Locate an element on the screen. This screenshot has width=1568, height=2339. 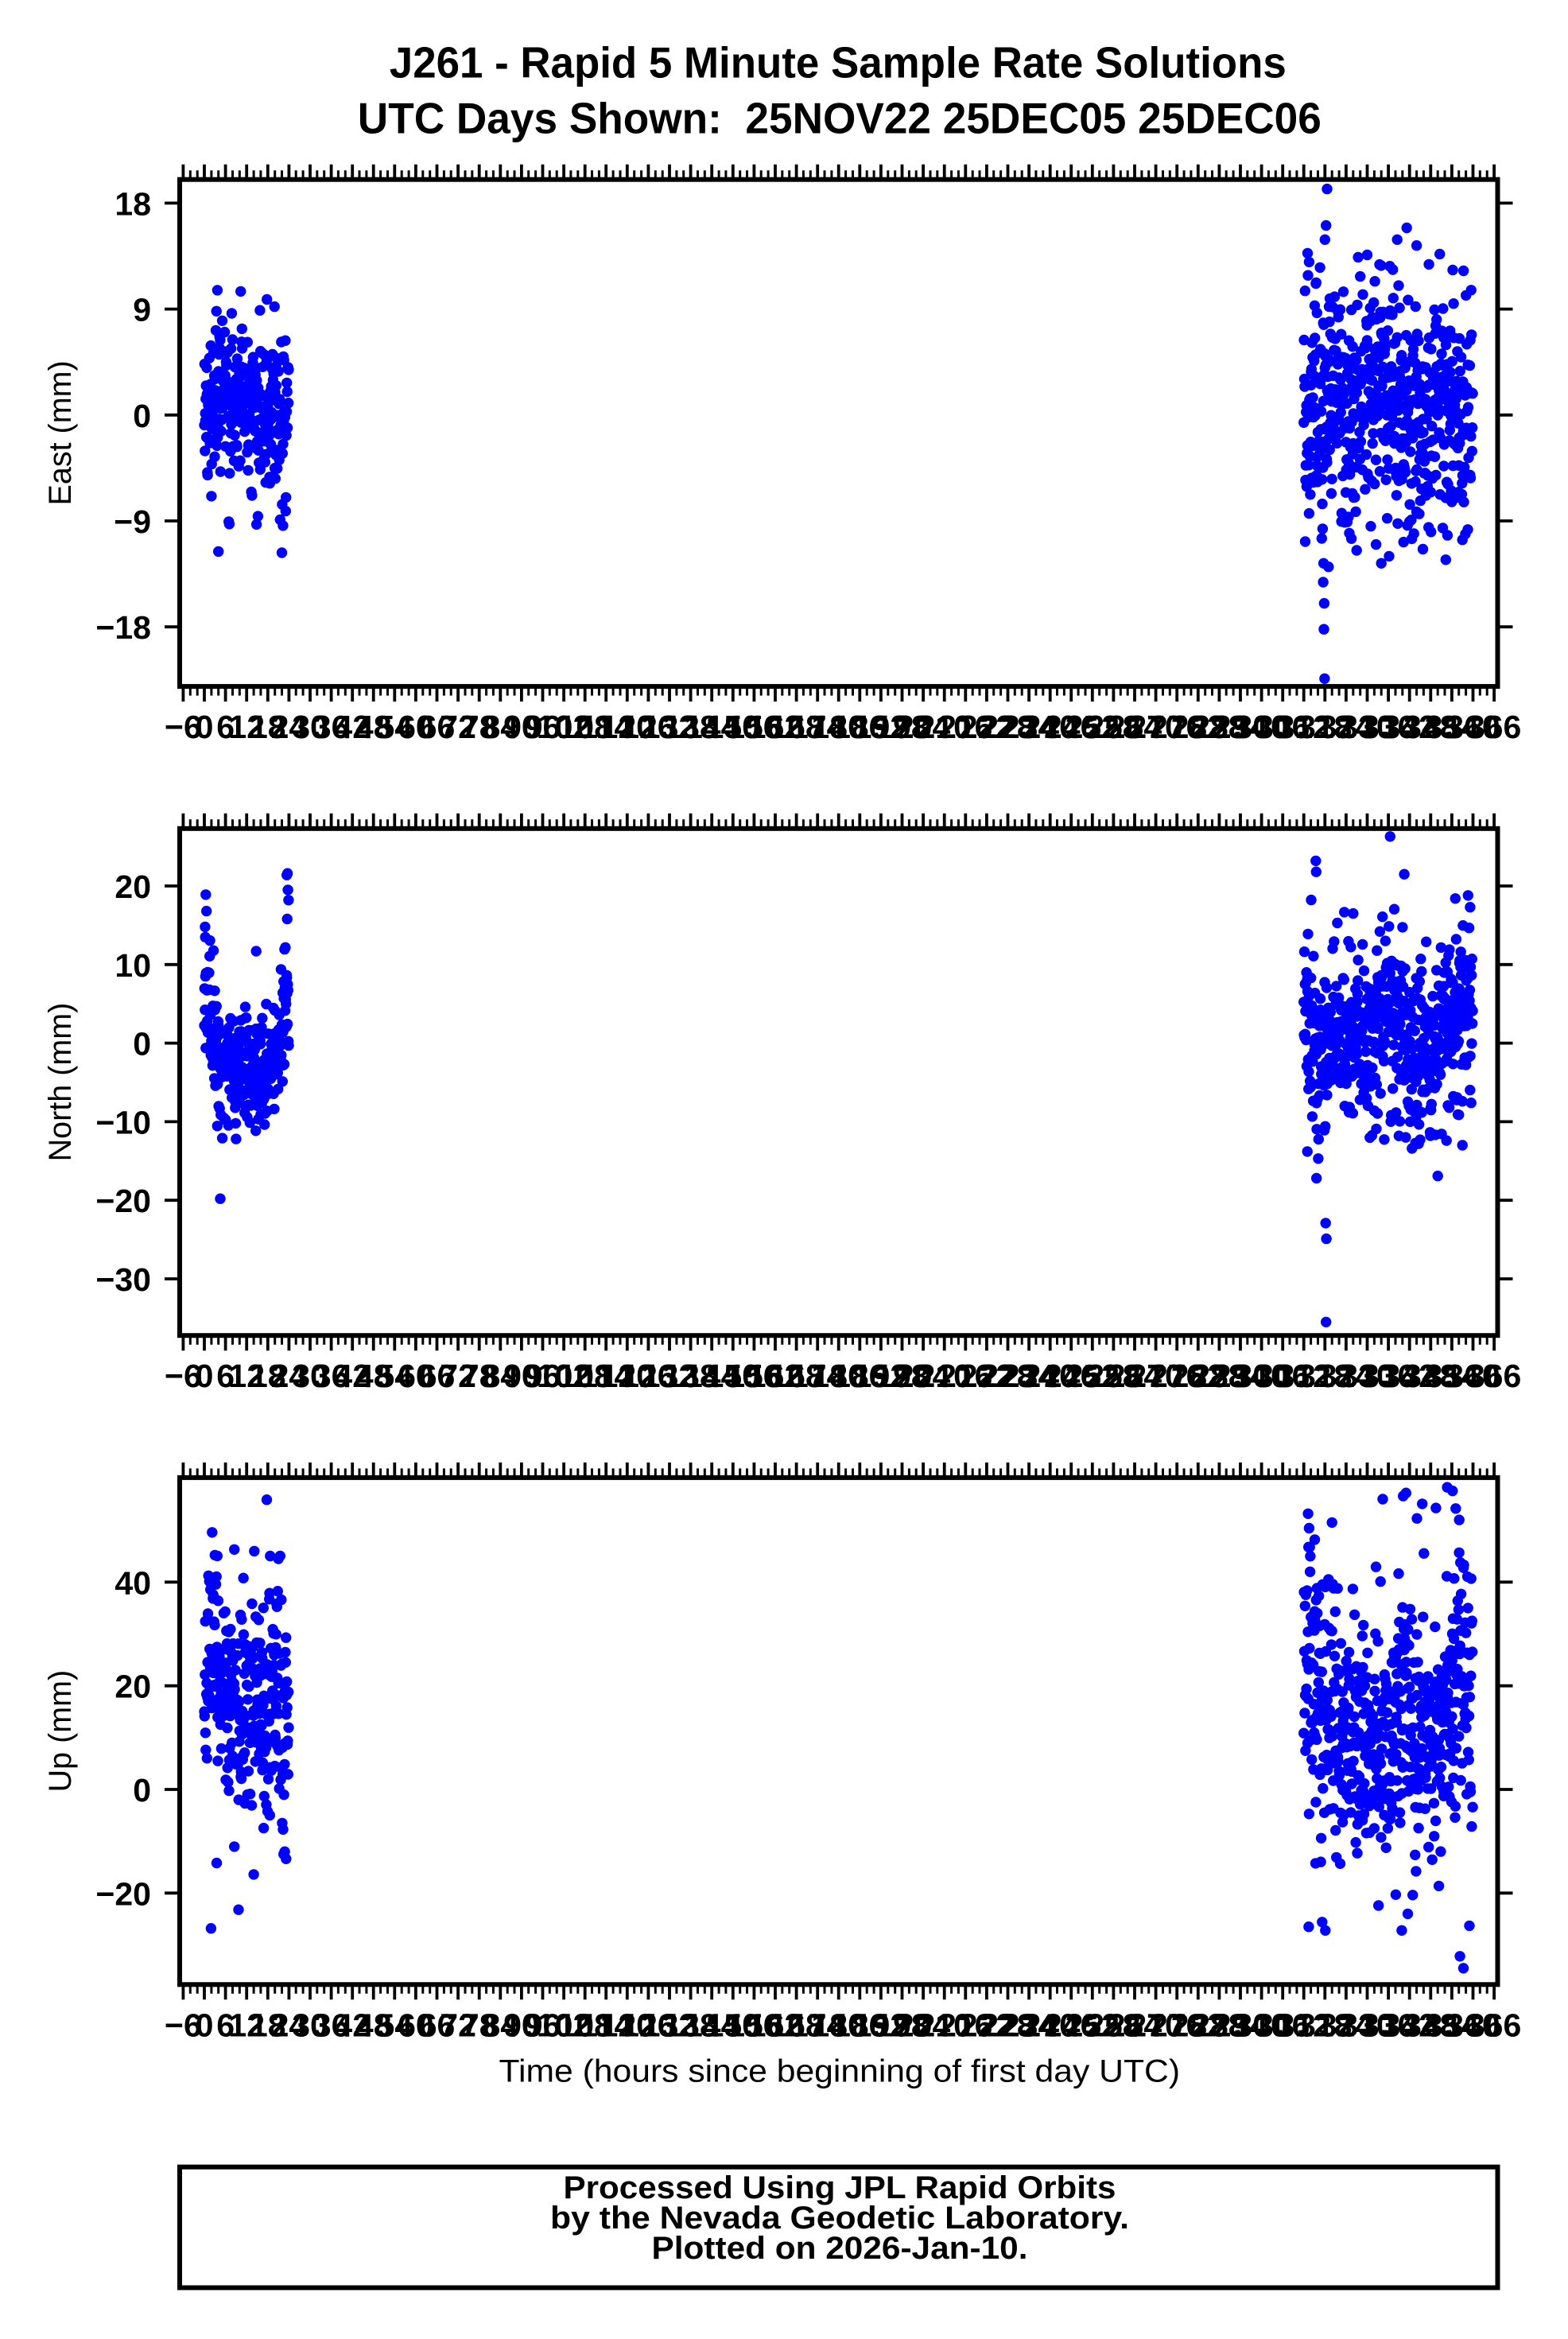
svg-text: 144 is located at coordinates (712, 727).